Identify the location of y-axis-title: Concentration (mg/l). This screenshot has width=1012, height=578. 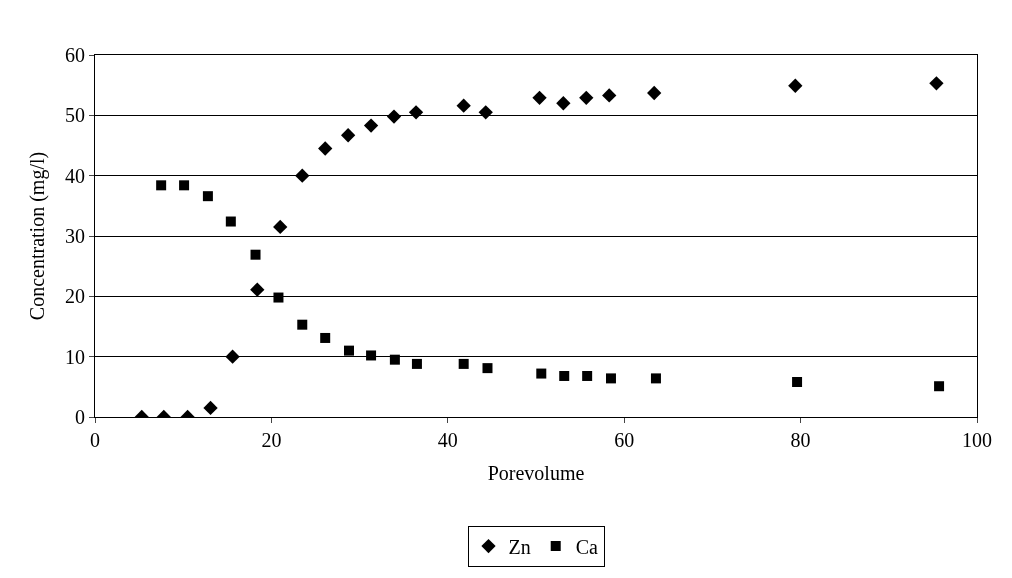
(37, 236).